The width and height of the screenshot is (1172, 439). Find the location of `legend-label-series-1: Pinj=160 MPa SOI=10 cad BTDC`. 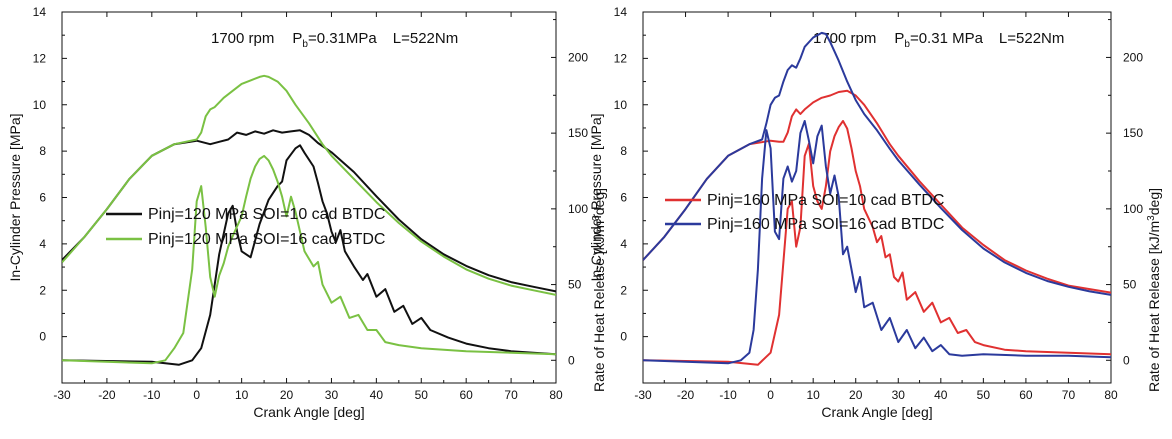

legend-label-series-1: Pinj=160 MPa SOI=10 cad BTDC is located at coordinates (825, 200).